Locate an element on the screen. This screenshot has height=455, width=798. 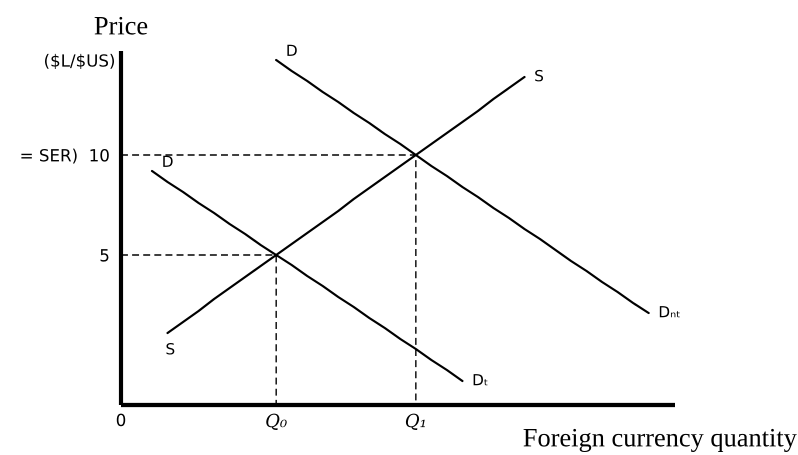
x-tick-label: 0 is located at coordinates (121, 420).